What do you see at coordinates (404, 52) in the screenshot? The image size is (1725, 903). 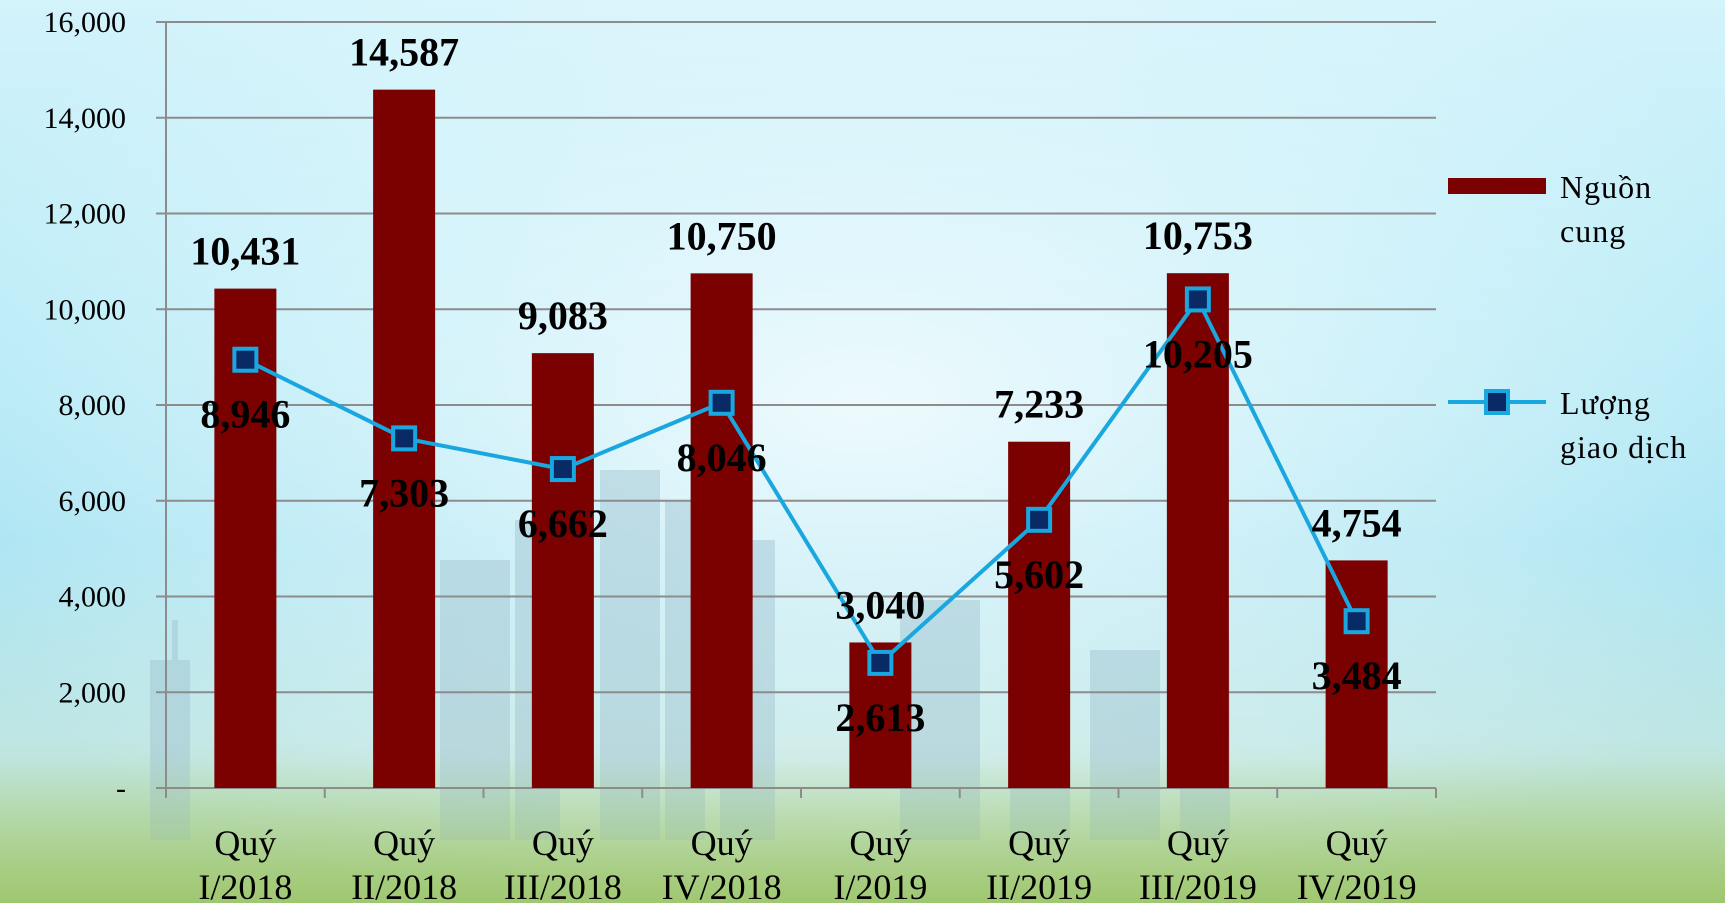 I see `supply-value-label: 14,587` at bounding box center [404, 52].